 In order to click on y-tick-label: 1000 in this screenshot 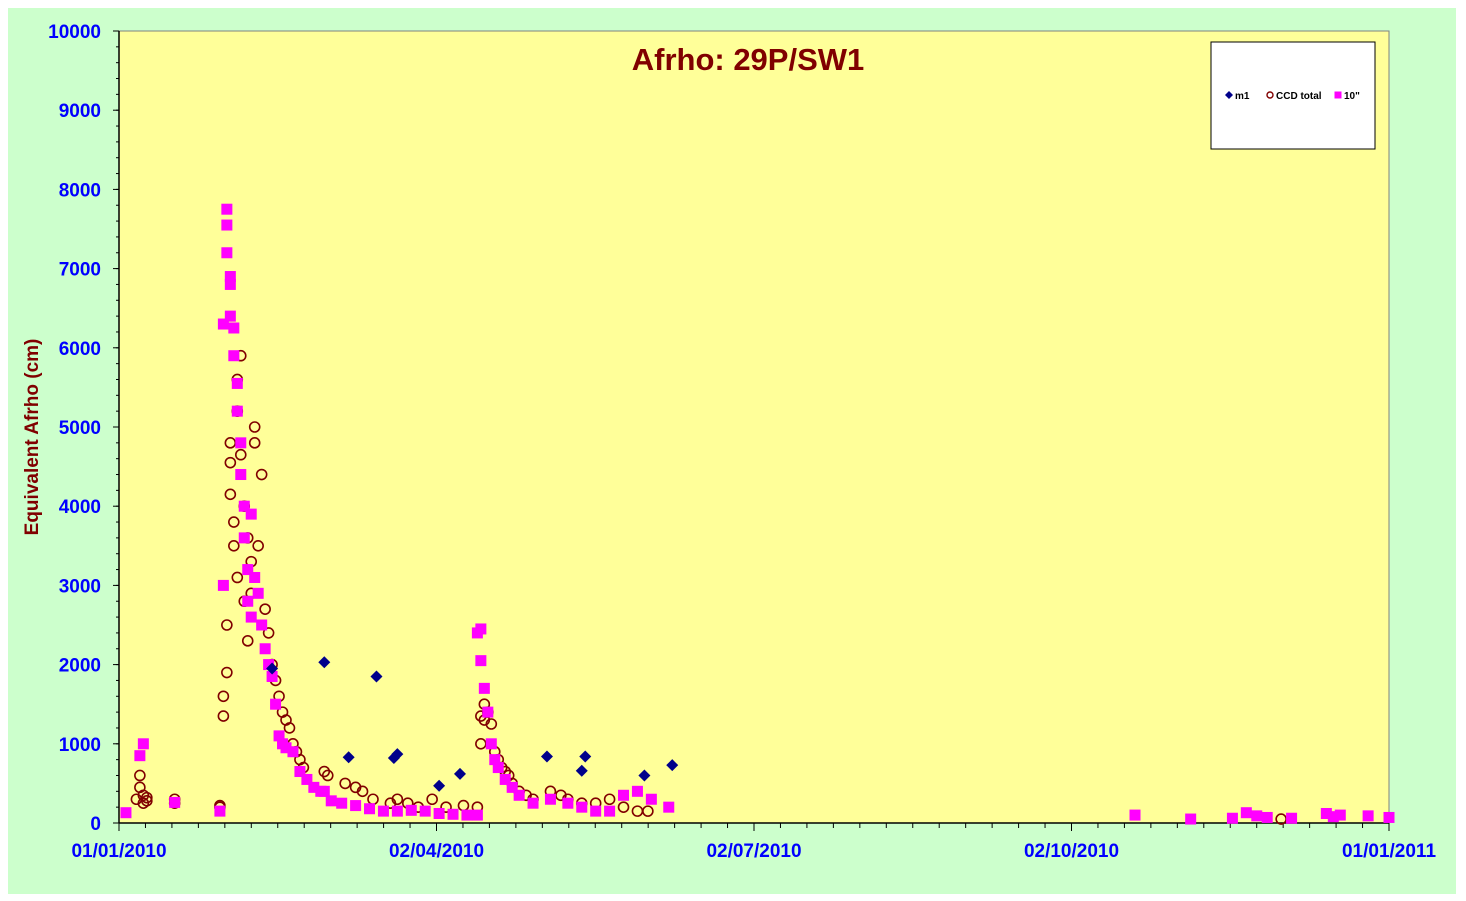, I will do `click(80, 745)`.